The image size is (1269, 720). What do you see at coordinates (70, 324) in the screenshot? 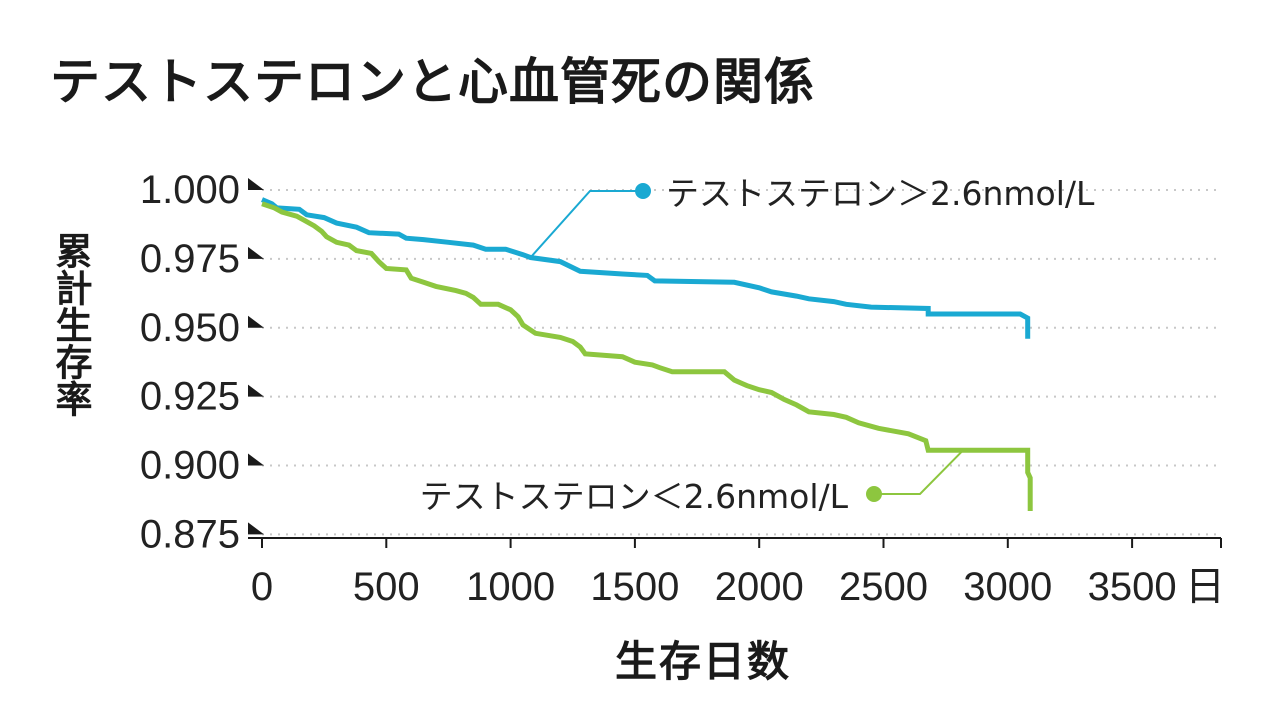
I see `y-axis-label: 累計生存率` at bounding box center [70, 324].